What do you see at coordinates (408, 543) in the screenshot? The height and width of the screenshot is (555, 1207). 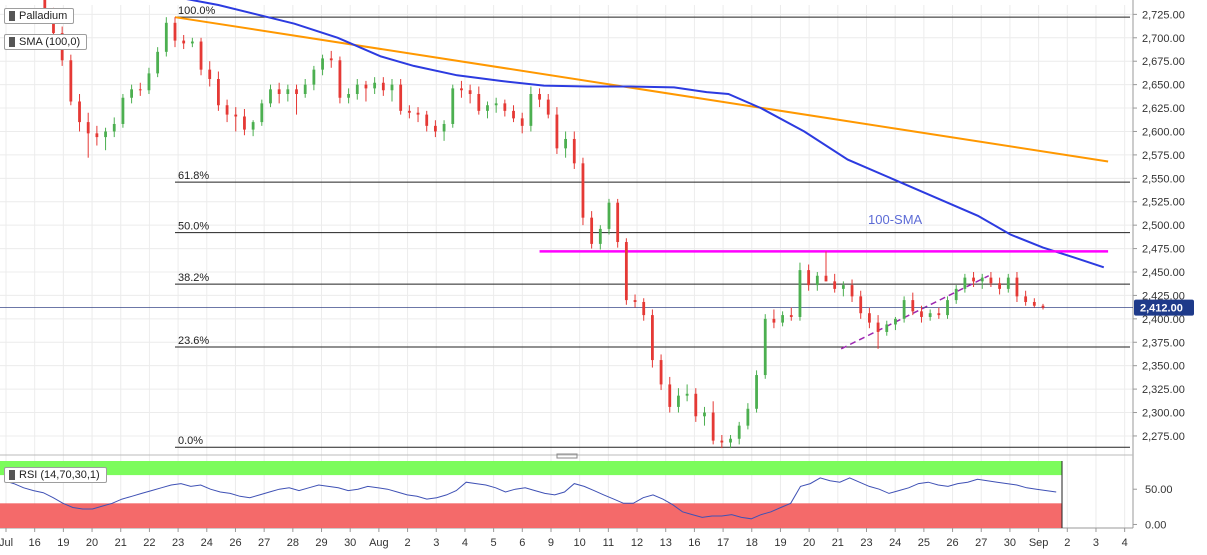 I see `time-tick-label: 2` at bounding box center [408, 543].